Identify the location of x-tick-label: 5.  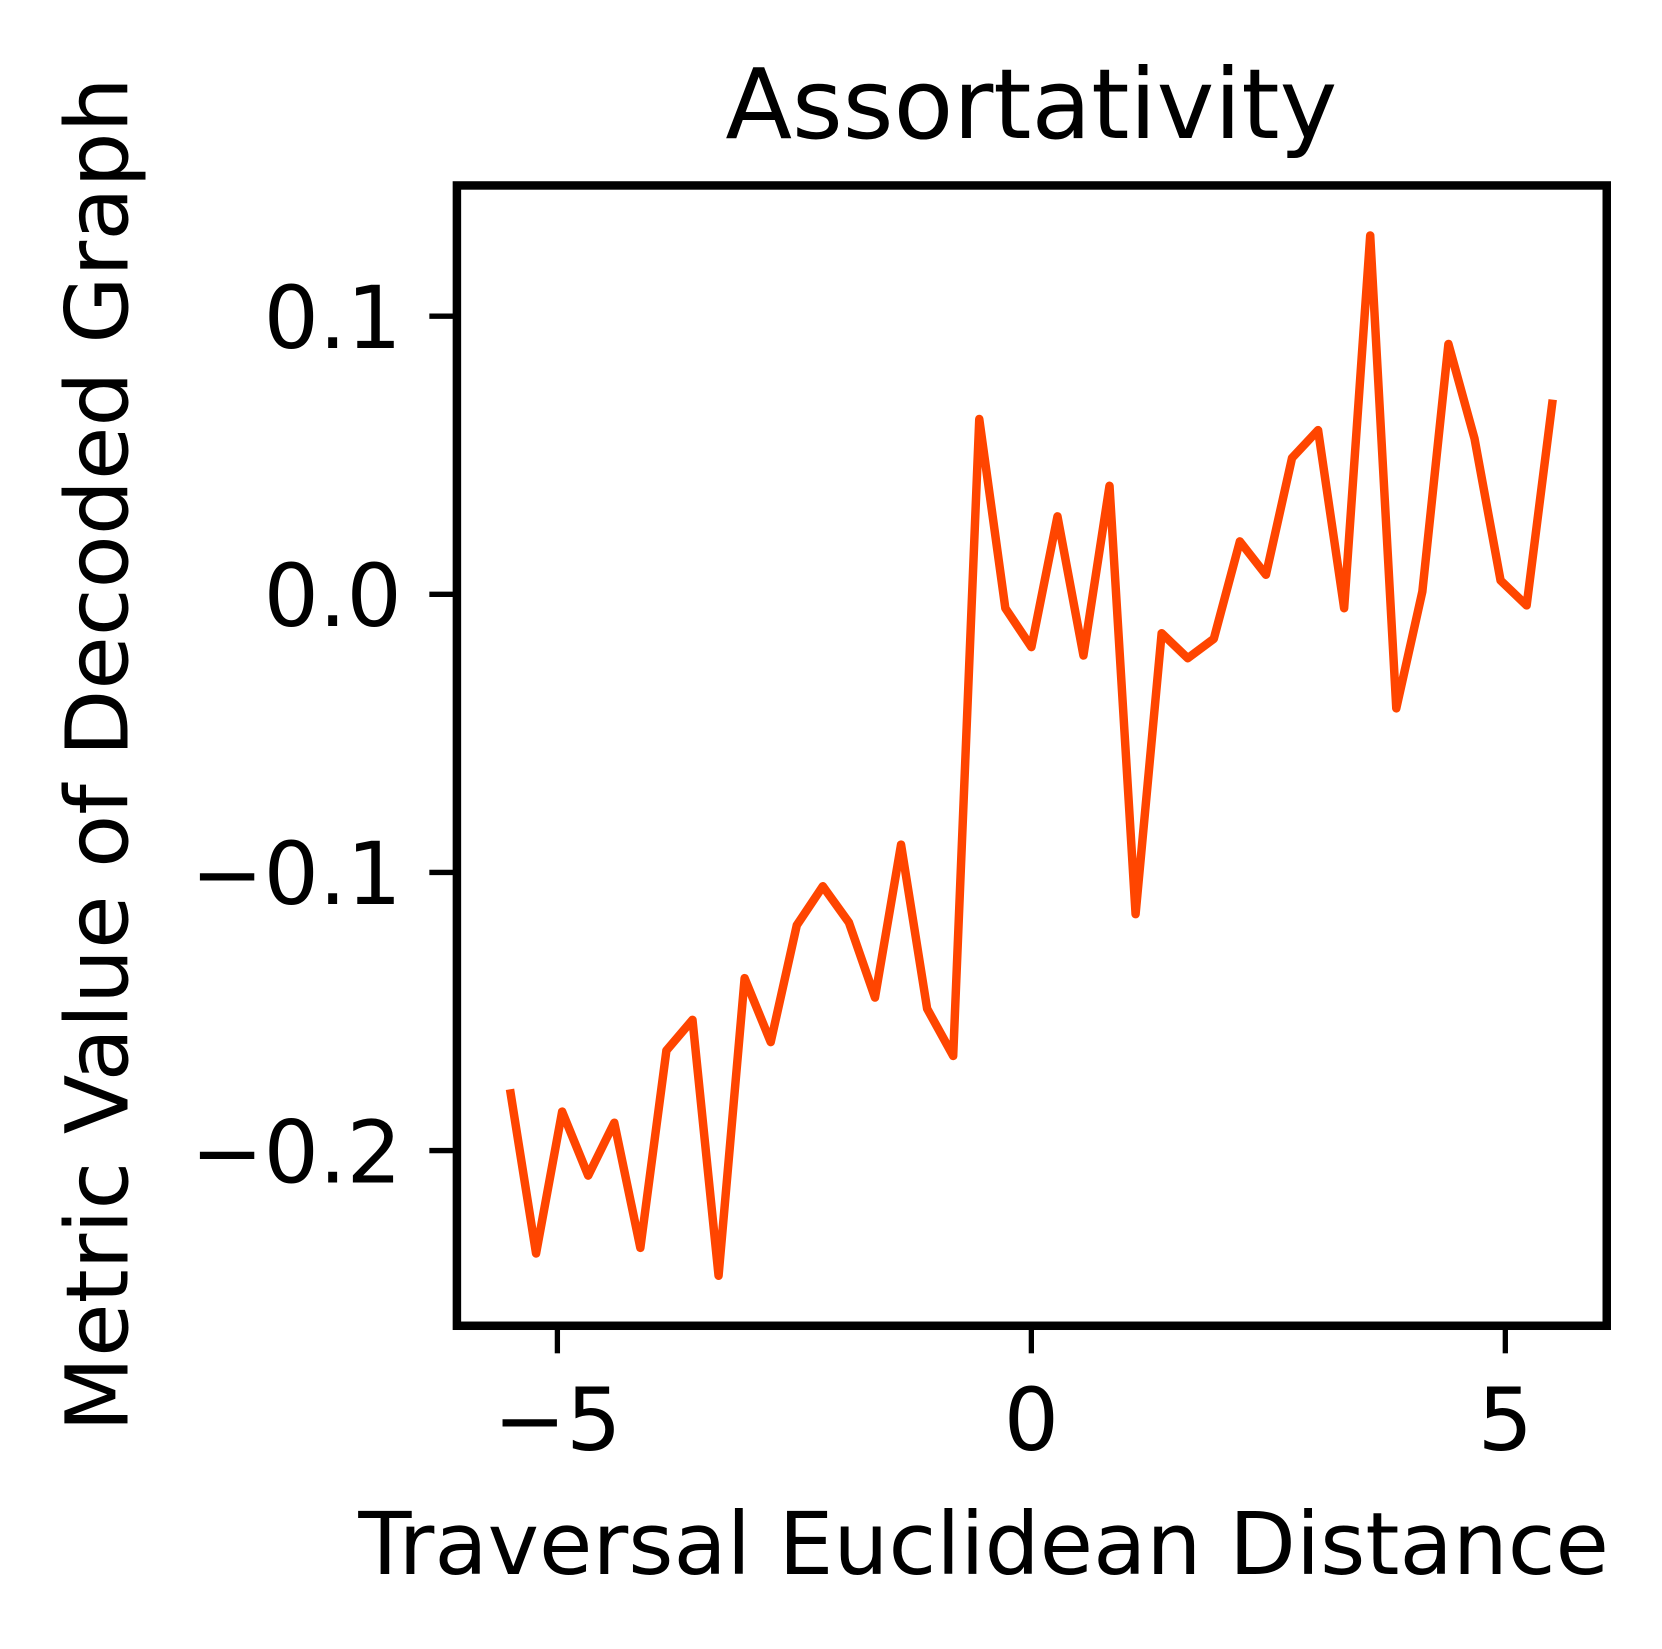
(1505, 1420).